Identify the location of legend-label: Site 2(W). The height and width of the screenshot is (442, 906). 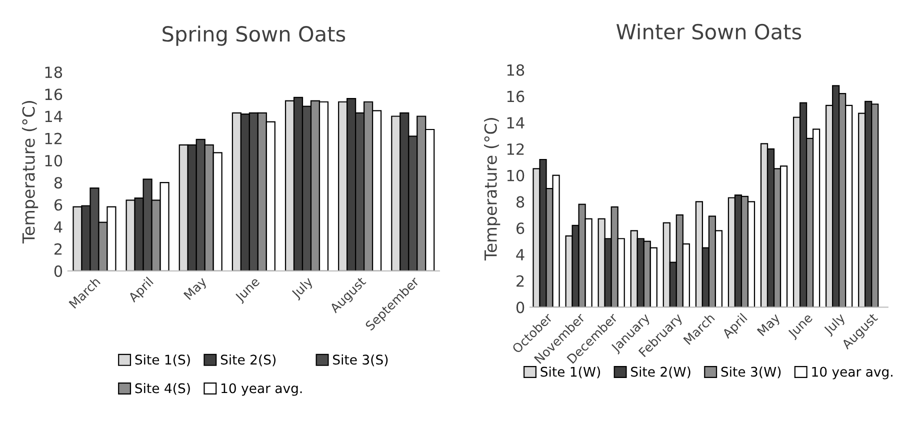
(660, 372).